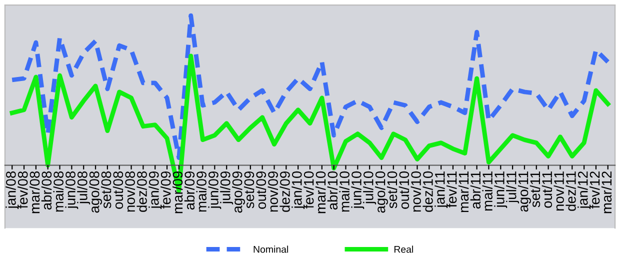 This screenshot has height=269, width=620. I want to click on x-tick-label: set/09, so click(249, 189).